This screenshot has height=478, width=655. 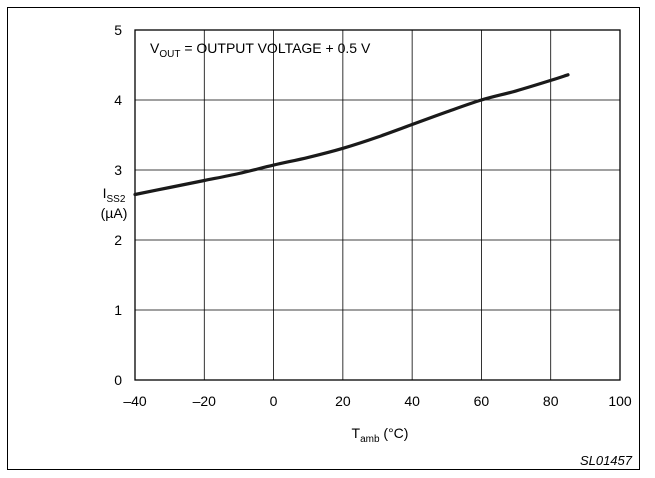 I want to click on x-tick-label: –20, so click(x=205, y=401).